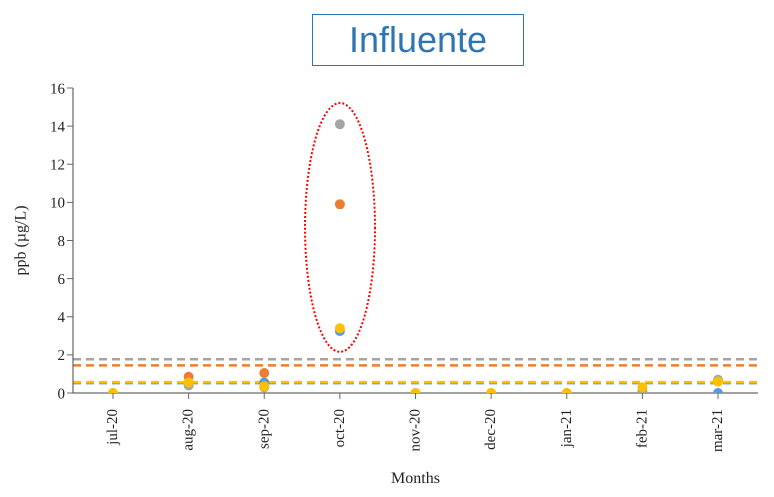 This screenshot has width=774, height=497. What do you see at coordinates (62, 280) in the screenshot?
I see `y-tick-label: 6` at bounding box center [62, 280].